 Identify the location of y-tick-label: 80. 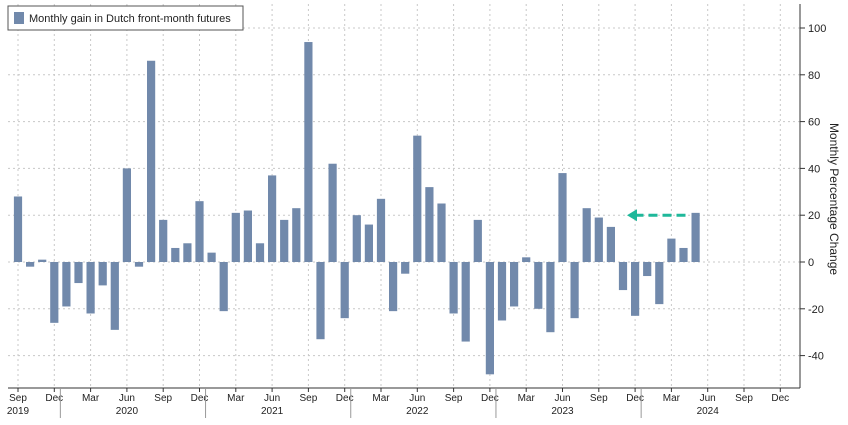
(814, 76).